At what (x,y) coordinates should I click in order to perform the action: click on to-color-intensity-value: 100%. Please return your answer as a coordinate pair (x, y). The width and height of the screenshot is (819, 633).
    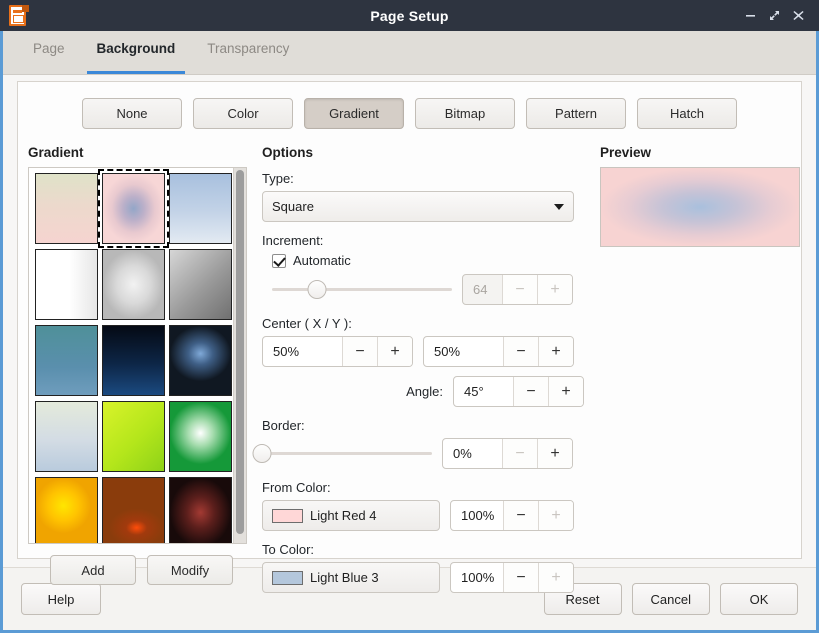
    Looking at the image, I should click on (478, 577).